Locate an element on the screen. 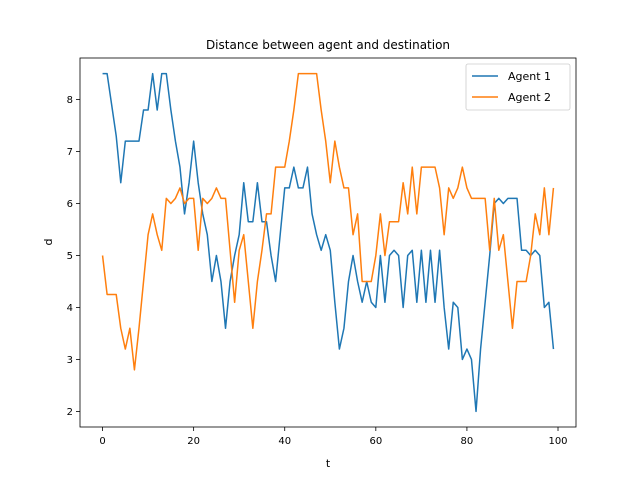 The image size is (640, 480). legend-label: Agent 2 is located at coordinates (529, 97).